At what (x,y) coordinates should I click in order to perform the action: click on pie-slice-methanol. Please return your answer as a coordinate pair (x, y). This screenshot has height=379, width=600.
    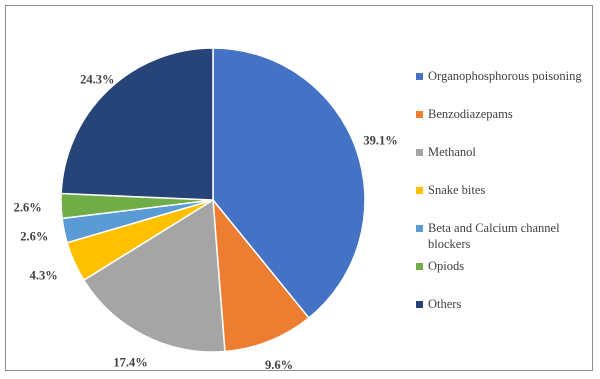
    Looking at the image, I should click on (154, 275).